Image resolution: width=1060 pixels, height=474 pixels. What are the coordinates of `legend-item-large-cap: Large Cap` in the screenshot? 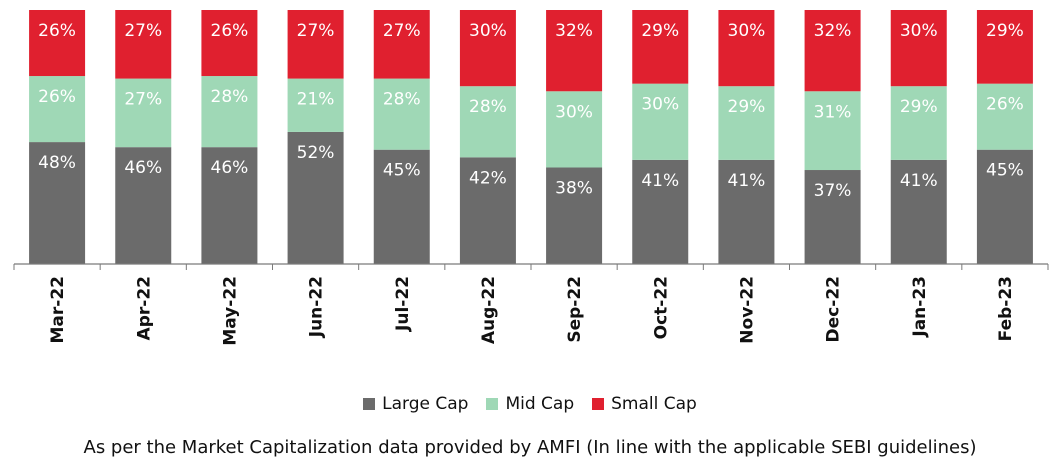 It's located at (415, 404).